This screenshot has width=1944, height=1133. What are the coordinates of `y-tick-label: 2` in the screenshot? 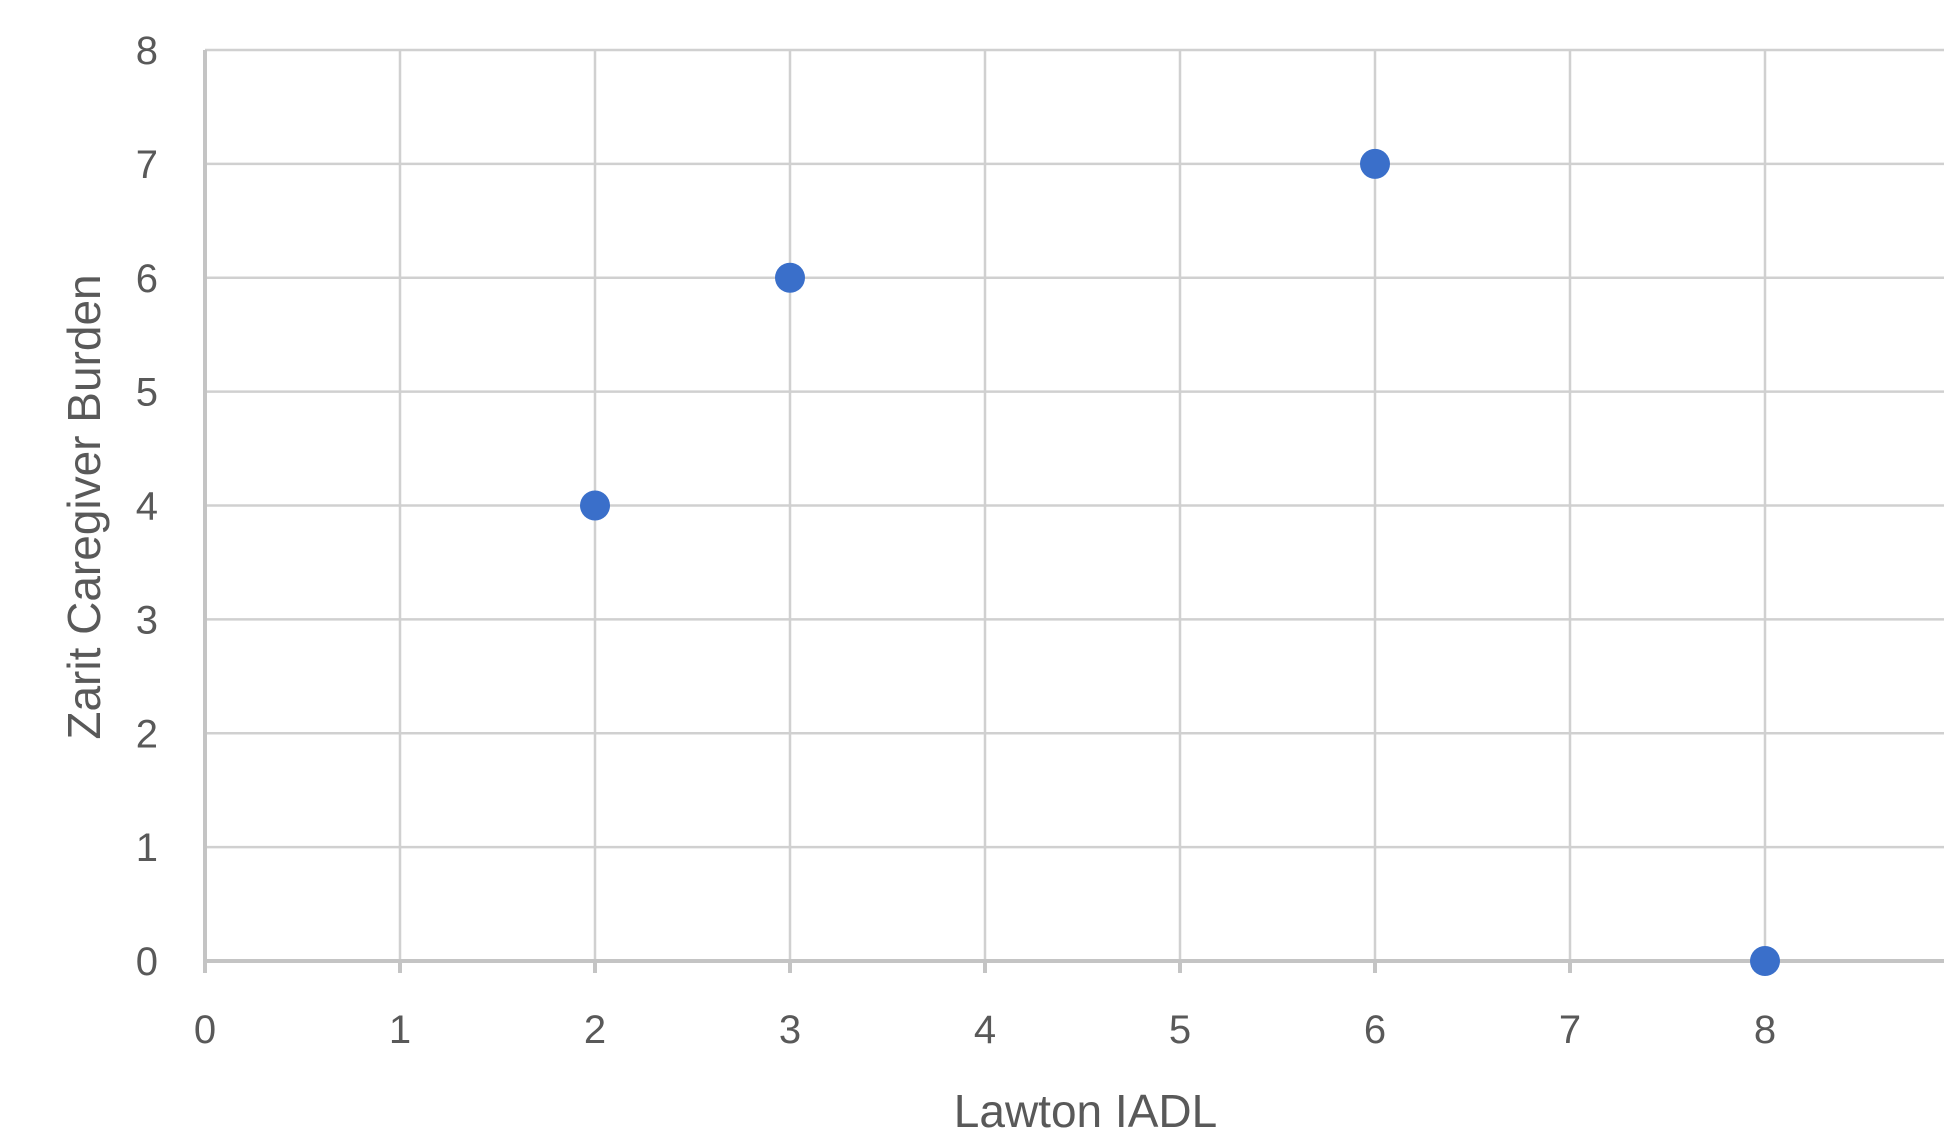 It's located at (147, 734).